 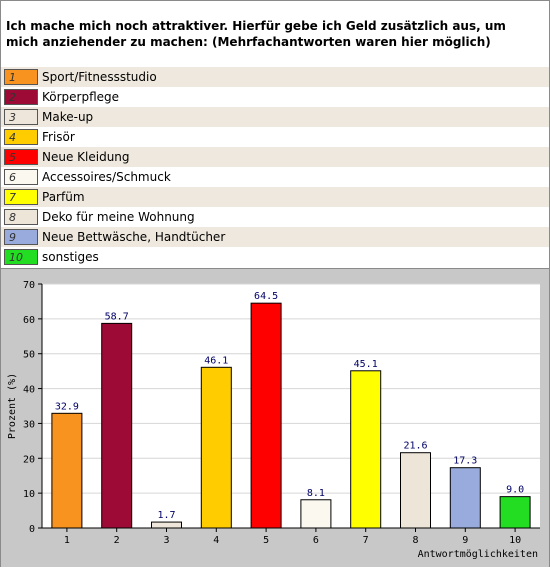 I want to click on legend-item: 7 Parfüm, so click(x=275, y=197).